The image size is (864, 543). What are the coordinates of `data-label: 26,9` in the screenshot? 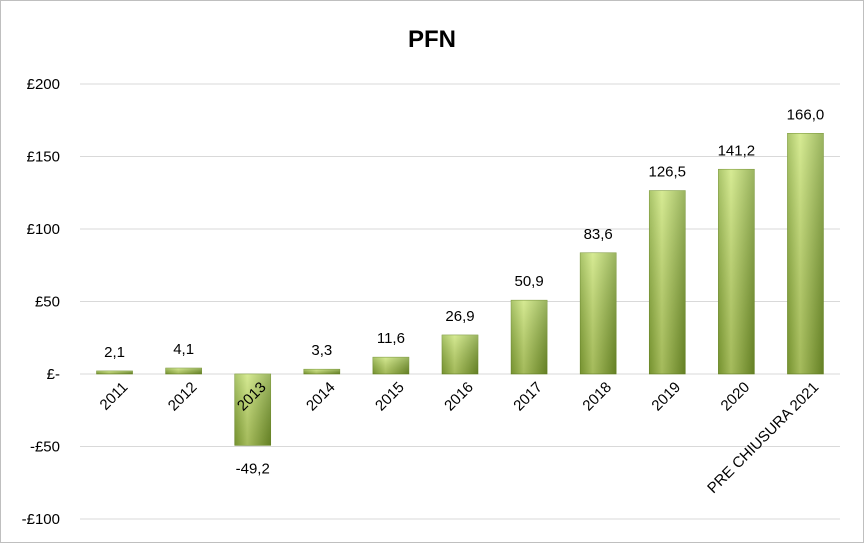 It's located at (459, 316).